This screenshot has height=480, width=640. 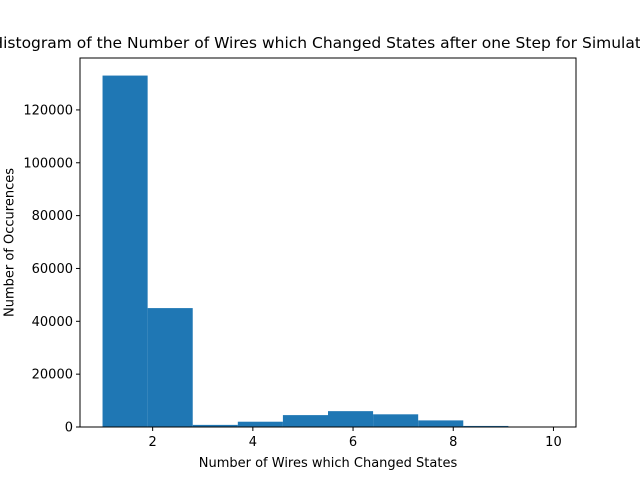 What do you see at coordinates (153, 442) in the screenshot?
I see `x-tick-label: 2` at bounding box center [153, 442].